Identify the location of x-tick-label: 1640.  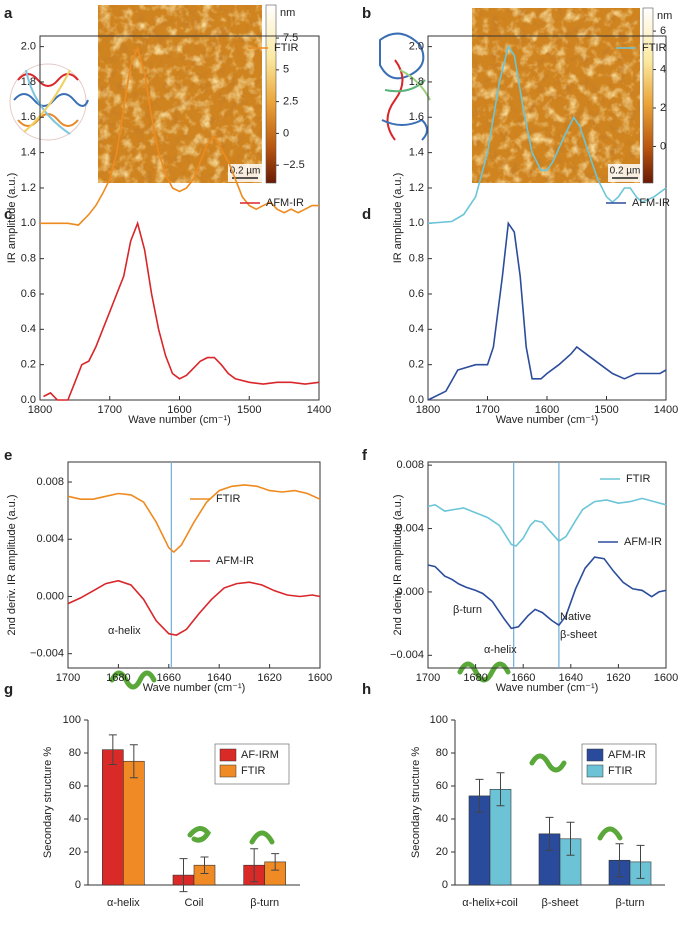
(571, 678).